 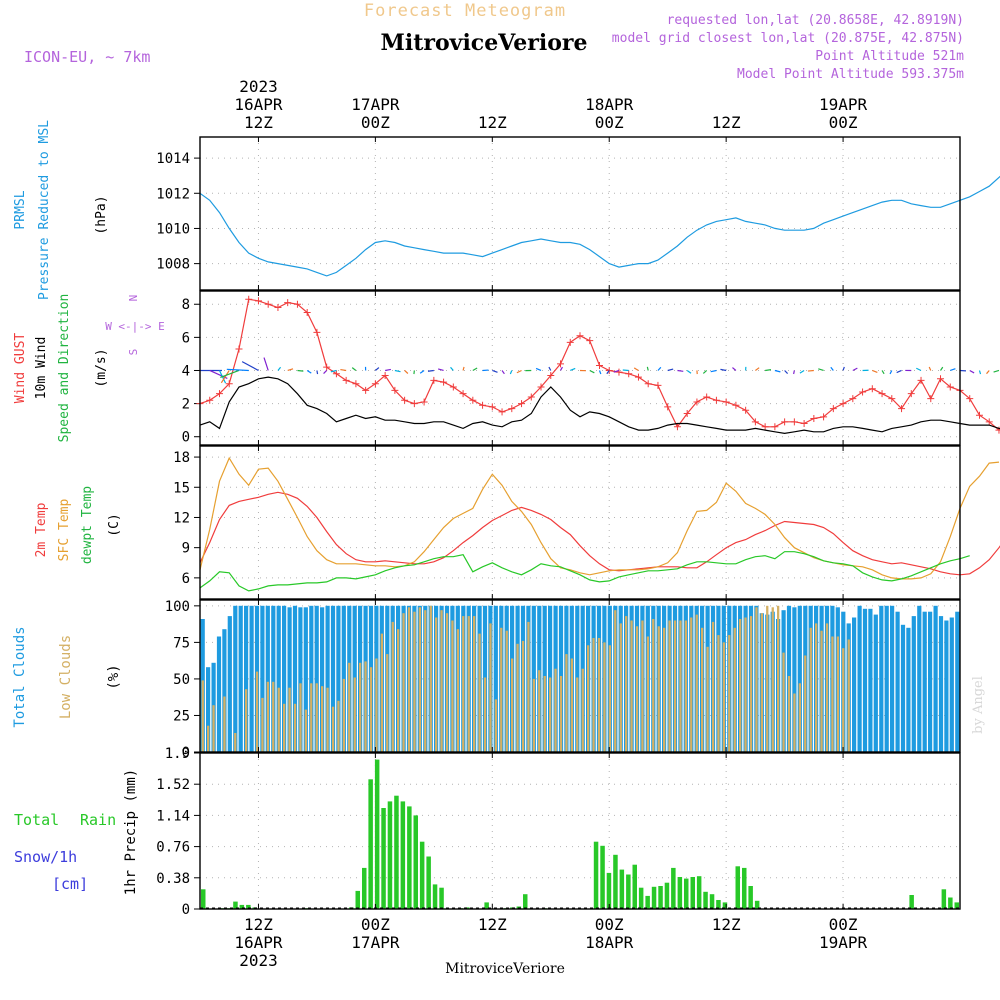 What do you see at coordinates (375, 942) in the screenshot?
I see `bottom-time-label: 17APR` at bounding box center [375, 942].